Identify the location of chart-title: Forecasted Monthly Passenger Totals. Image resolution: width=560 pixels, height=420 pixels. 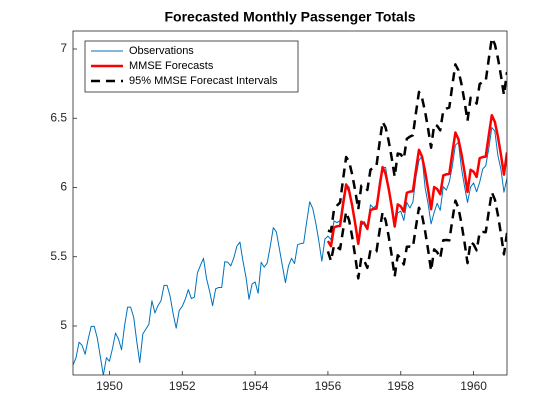
(289, 17).